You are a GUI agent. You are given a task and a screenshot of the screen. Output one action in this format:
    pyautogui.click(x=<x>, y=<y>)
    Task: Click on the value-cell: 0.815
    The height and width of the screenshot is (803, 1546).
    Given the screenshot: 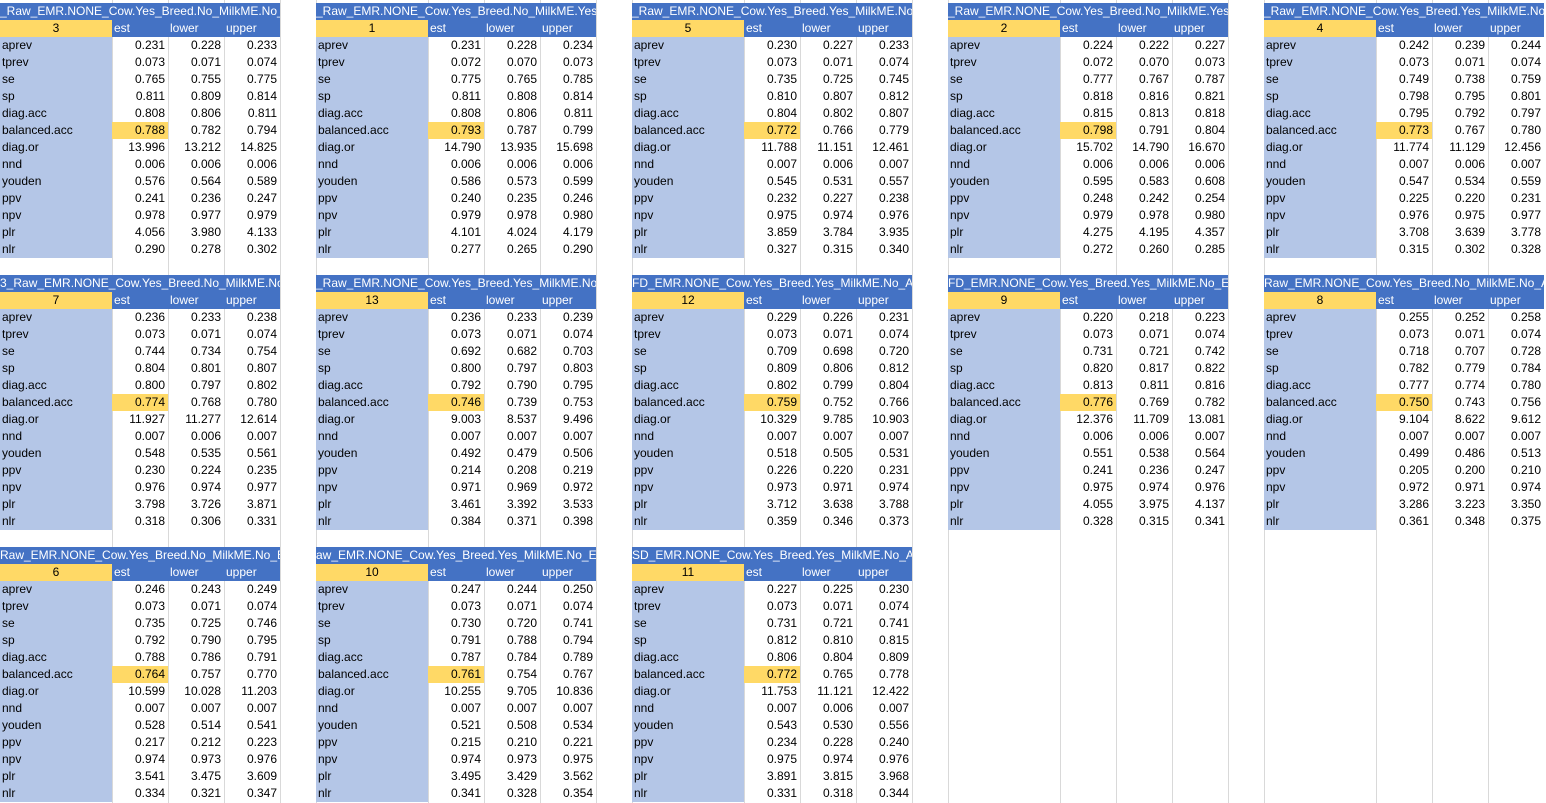 What is the action you would take?
    pyautogui.click(x=893, y=640)
    